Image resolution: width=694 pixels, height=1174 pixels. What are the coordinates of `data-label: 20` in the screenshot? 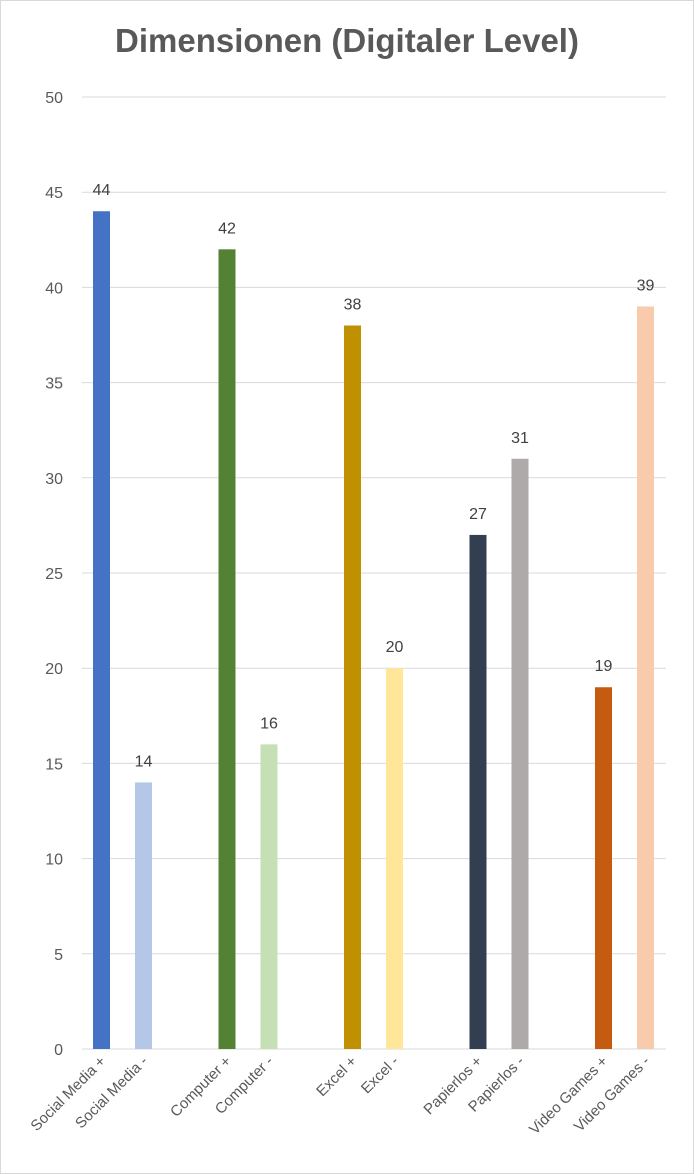 It's located at (395, 647).